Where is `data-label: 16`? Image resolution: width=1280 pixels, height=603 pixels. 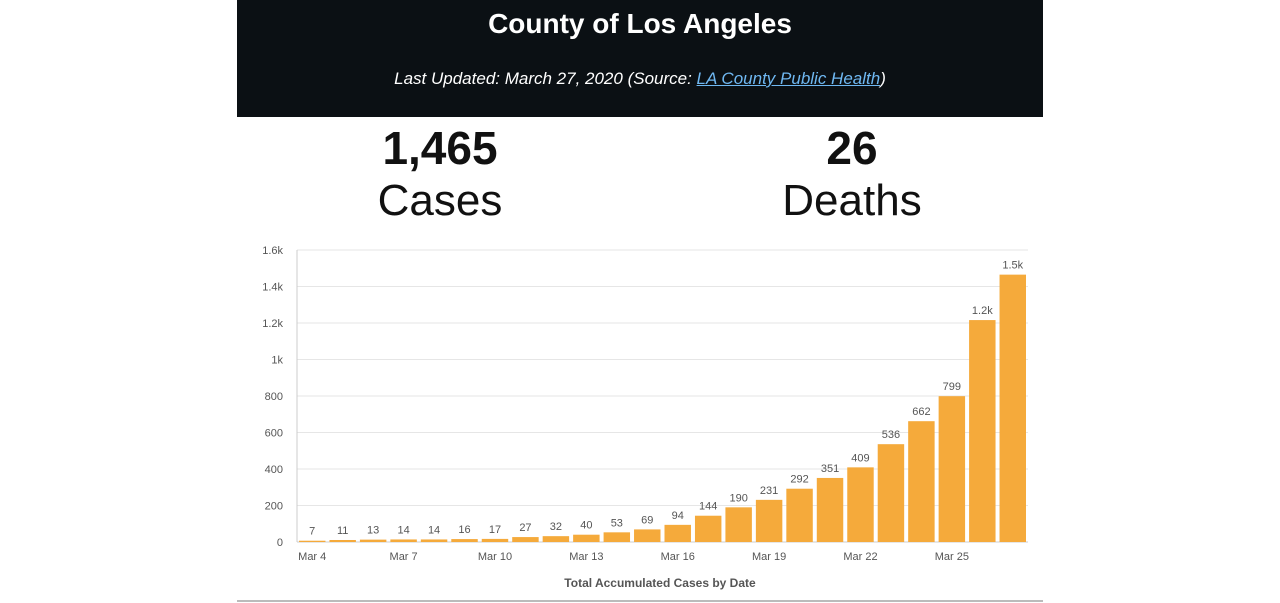
data-label: 16 is located at coordinates (464, 530).